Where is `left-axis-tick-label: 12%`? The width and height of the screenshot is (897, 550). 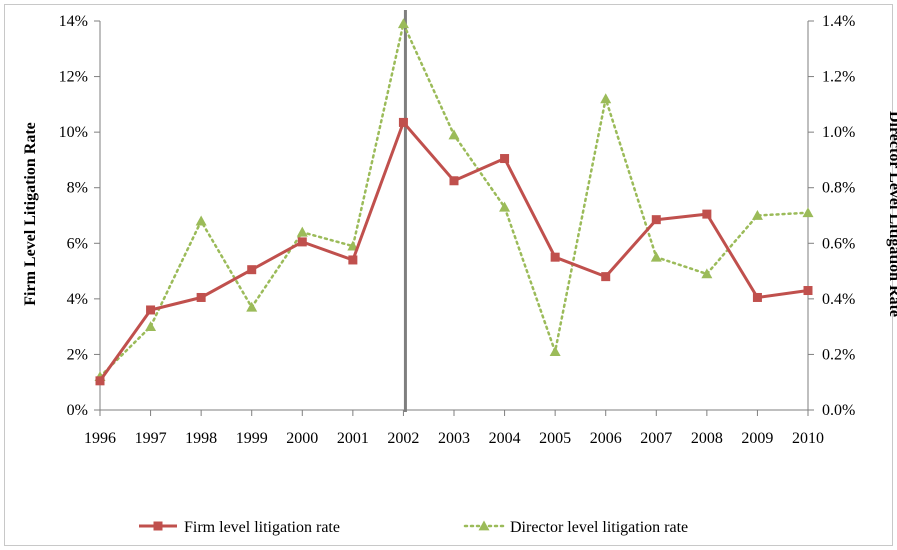 left-axis-tick-label: 12% is located at coordinates (73, 77).